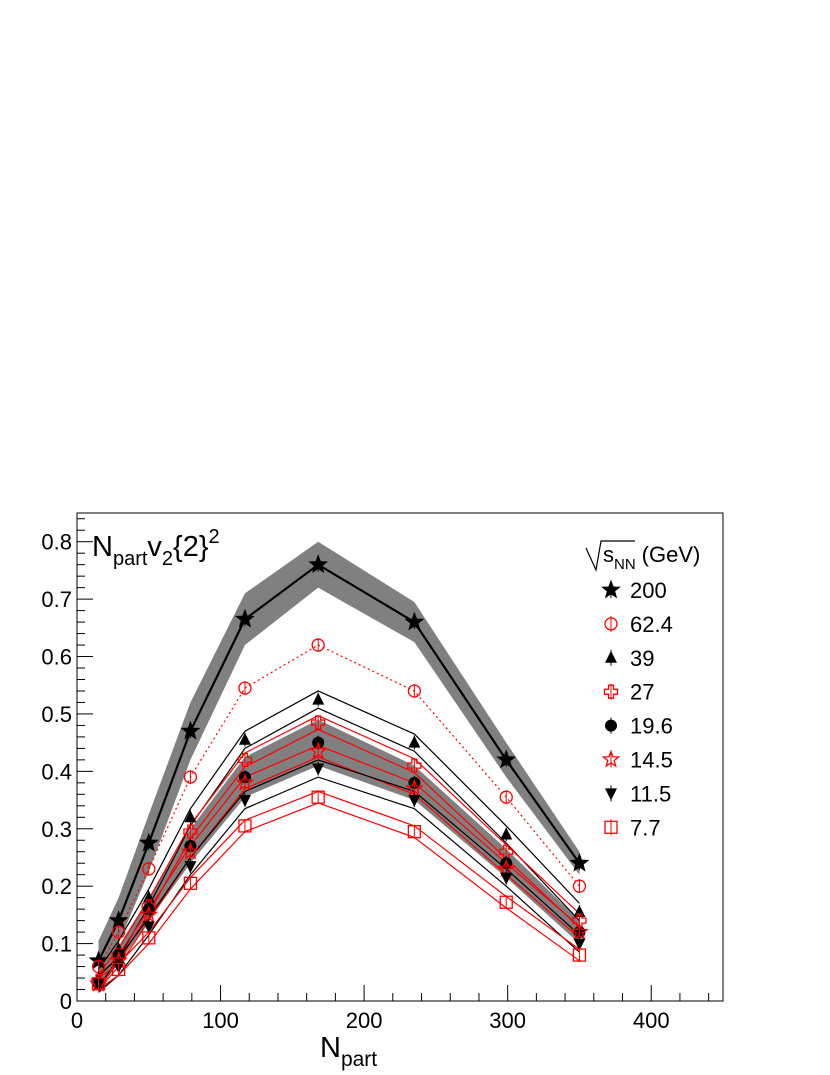  What do you see at coordinates (611, 725) in the screenshot?
I see `legend-marker-19.6` at bounding box center [611, 725].